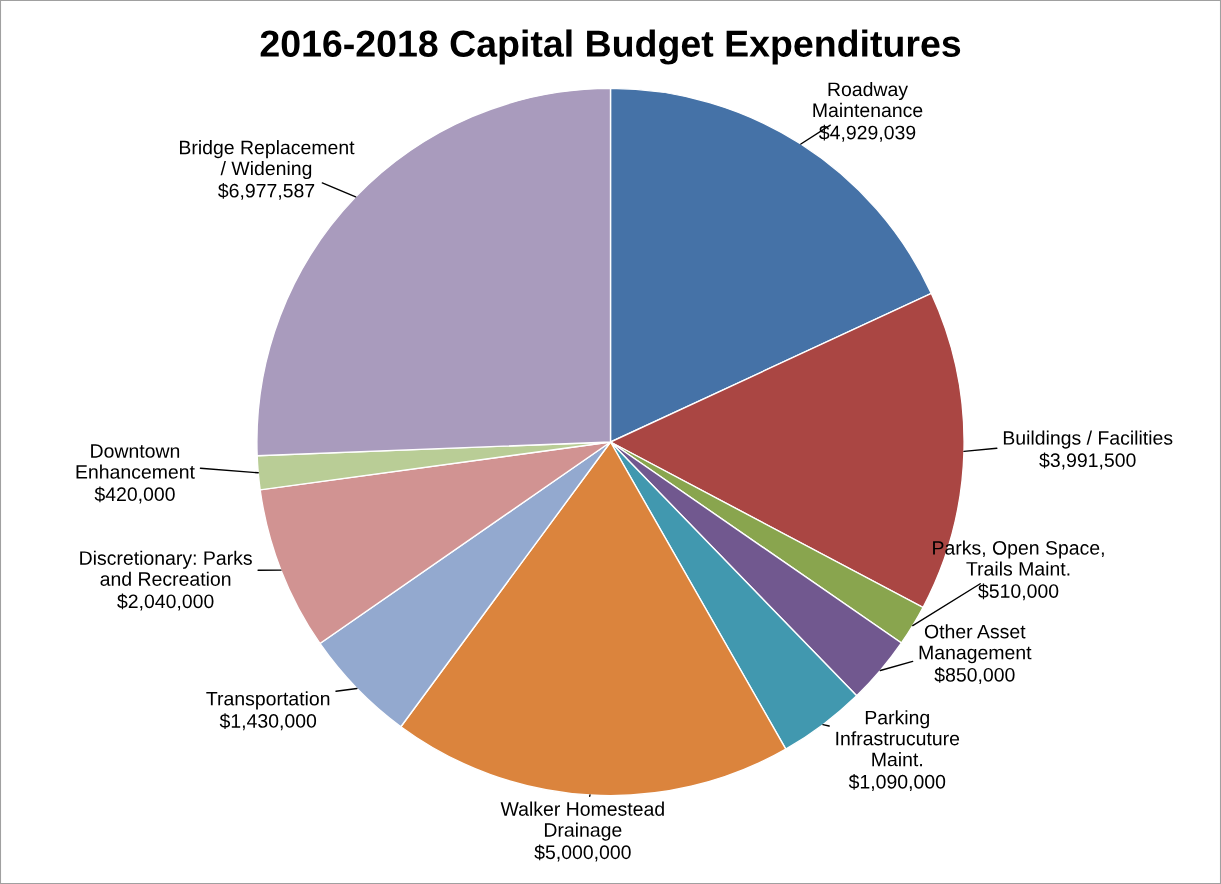 This screenshot has height=884, width=1221. Describe the element at coordinates (268, 722) in the screenshot. I see `data-label: $1,430,000` at that location.